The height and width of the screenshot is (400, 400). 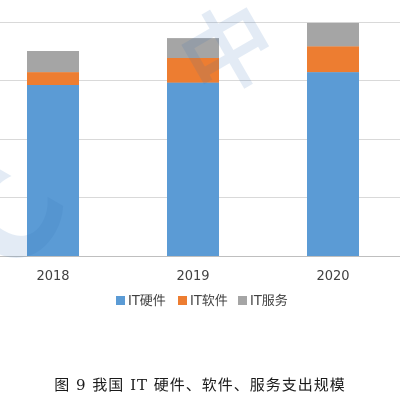 I want to click on legend: IT硬件 IT软件 IT服务, so click(x=202, y=301).